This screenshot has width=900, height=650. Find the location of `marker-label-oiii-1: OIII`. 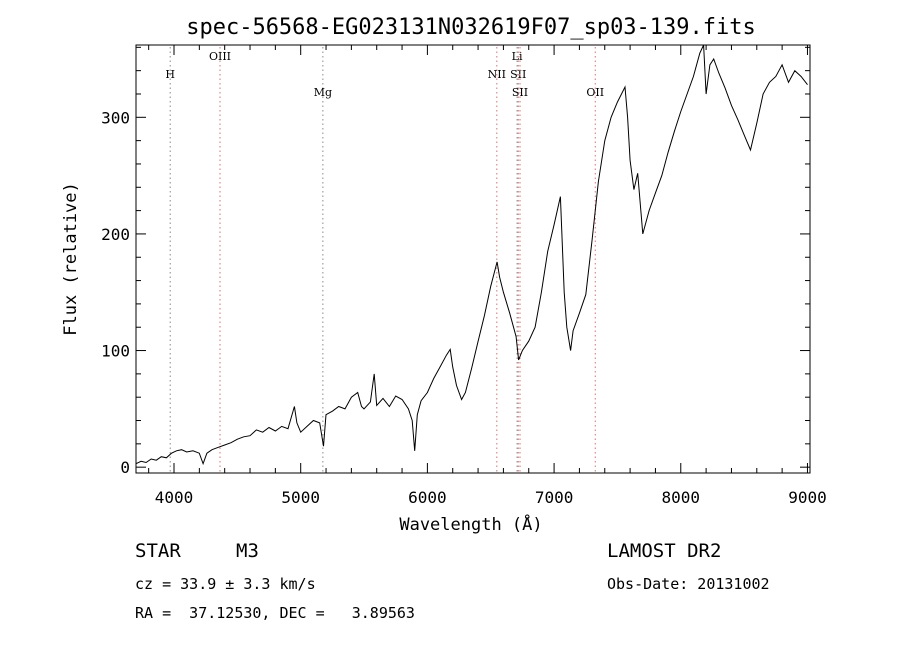

marker-label-oiii-1: OIII is located at coordinates (220, 56).